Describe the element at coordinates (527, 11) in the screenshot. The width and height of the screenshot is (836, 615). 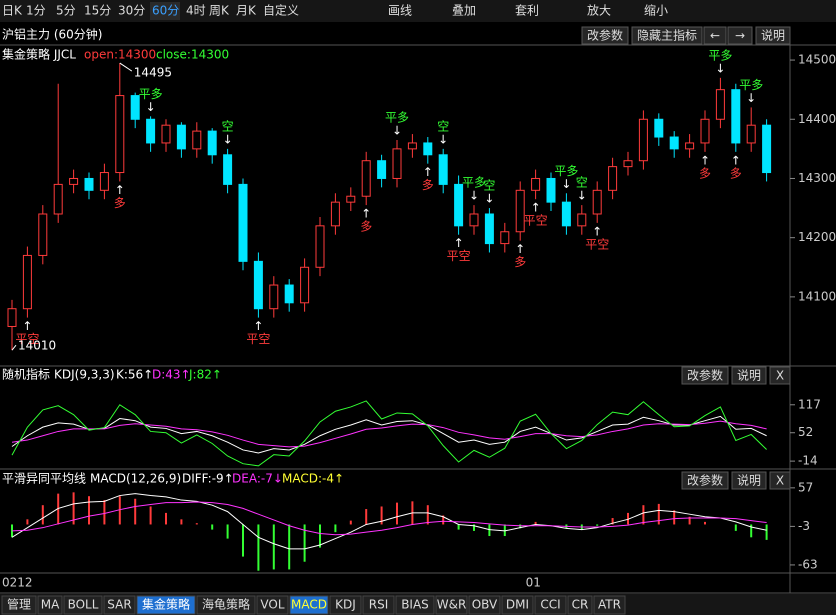
I see `toolbar-item: 套利` at that location.